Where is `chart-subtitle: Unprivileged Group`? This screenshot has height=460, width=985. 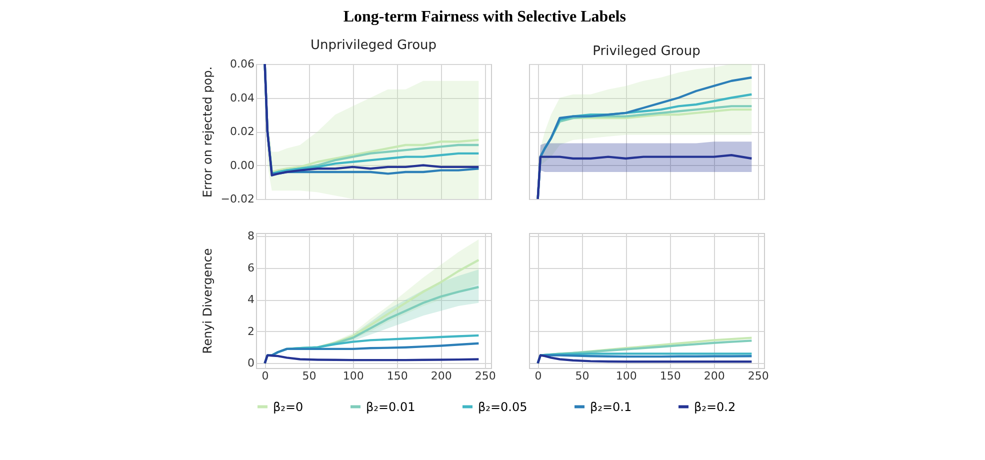 chart-subtitle: Unprivileged Group is located at coordinates (373, 45).